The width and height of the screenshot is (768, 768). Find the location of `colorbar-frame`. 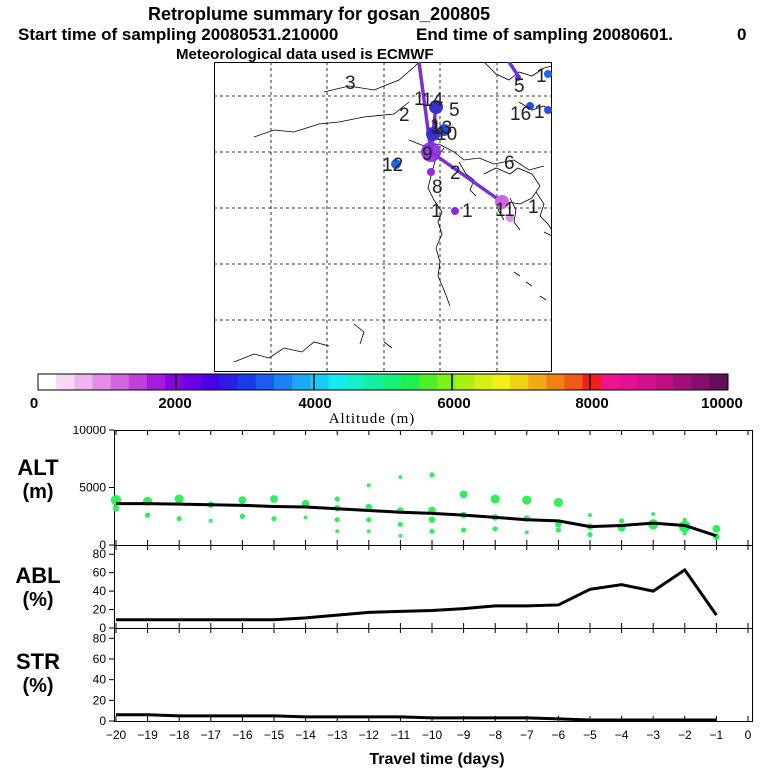

colorbar-frame is located at coordinates (383, 382).